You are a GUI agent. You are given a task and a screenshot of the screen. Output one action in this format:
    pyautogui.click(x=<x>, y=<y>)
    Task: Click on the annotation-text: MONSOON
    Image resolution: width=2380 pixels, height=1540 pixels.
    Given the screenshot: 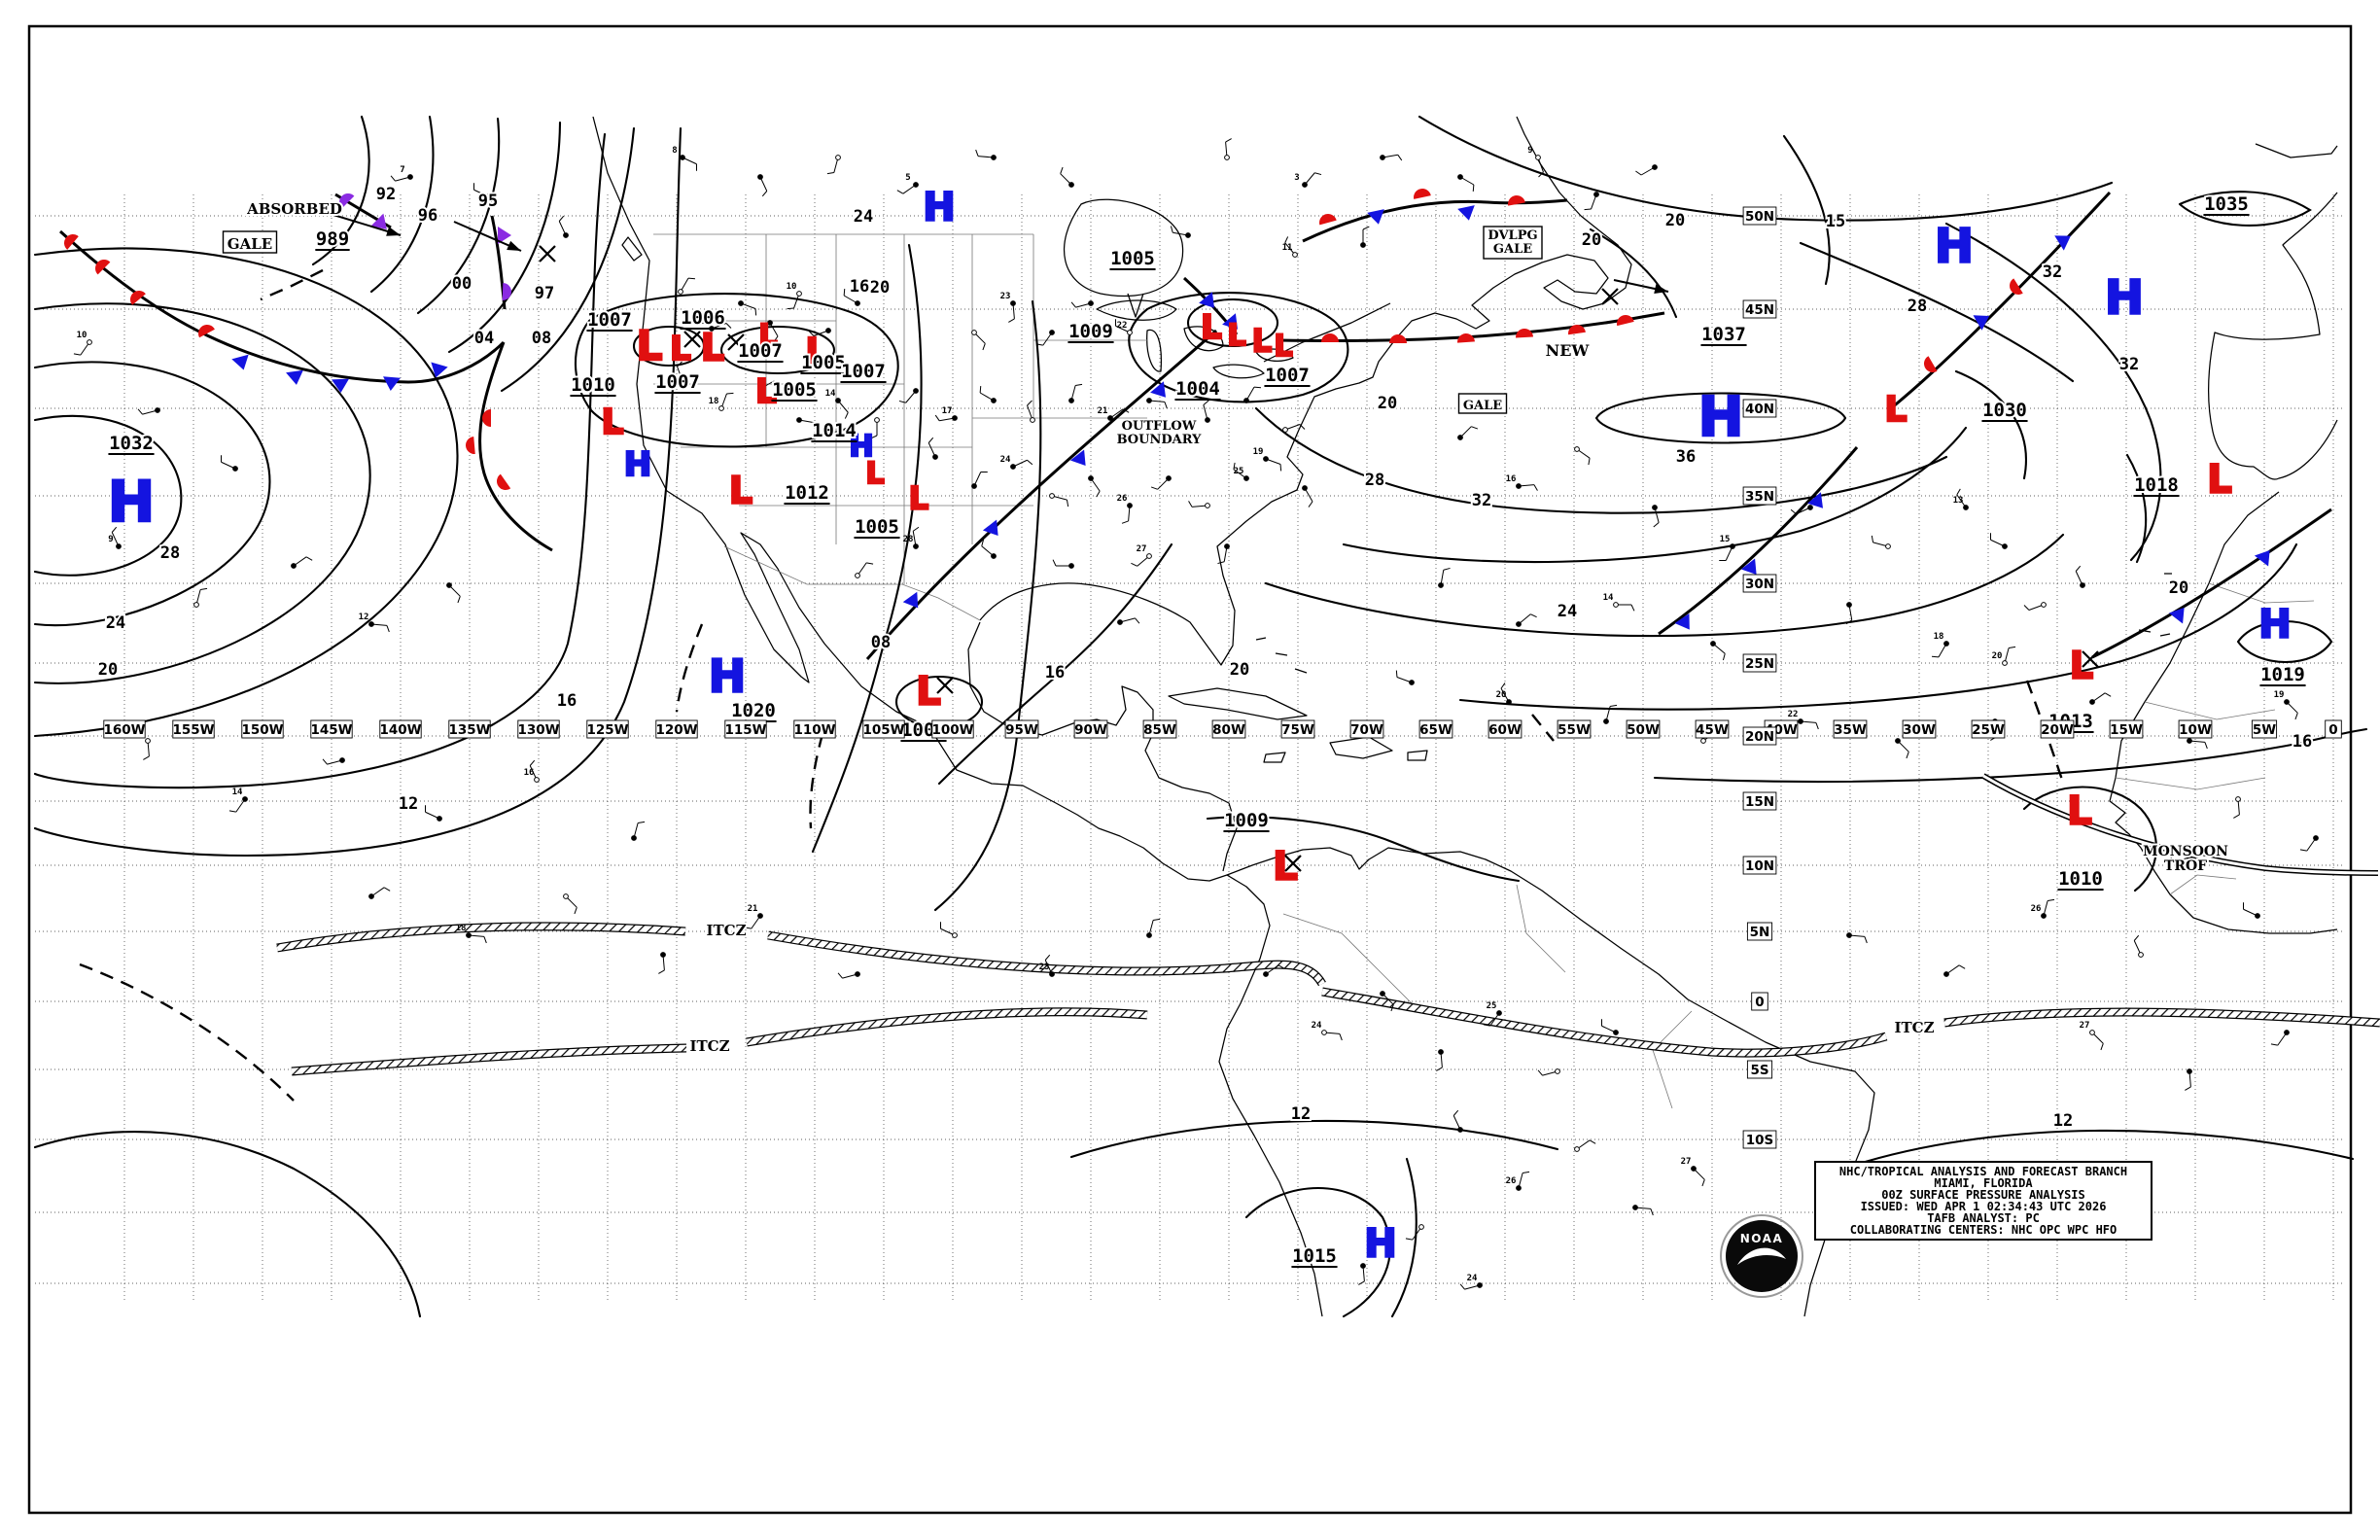 What is the action you would take?
    pyautogui.click(x=2185, y=851)
    